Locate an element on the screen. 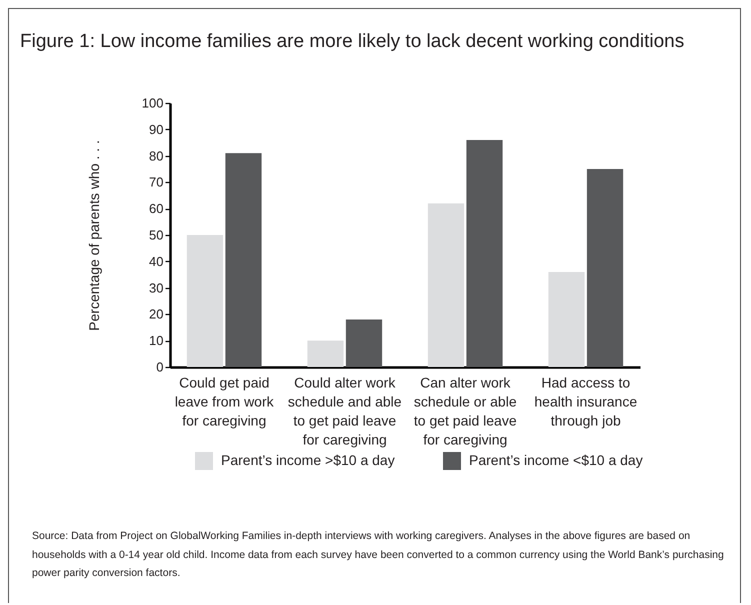  x-tick-label: Had access to health insurance through job is located at coordinates (586, 401).